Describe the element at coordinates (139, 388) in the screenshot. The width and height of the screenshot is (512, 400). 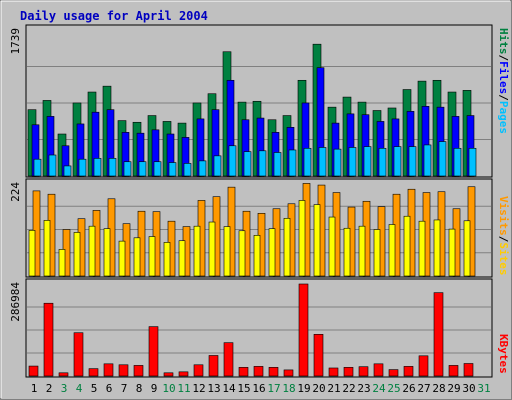
I see `x-tick-label: 8` at that location.